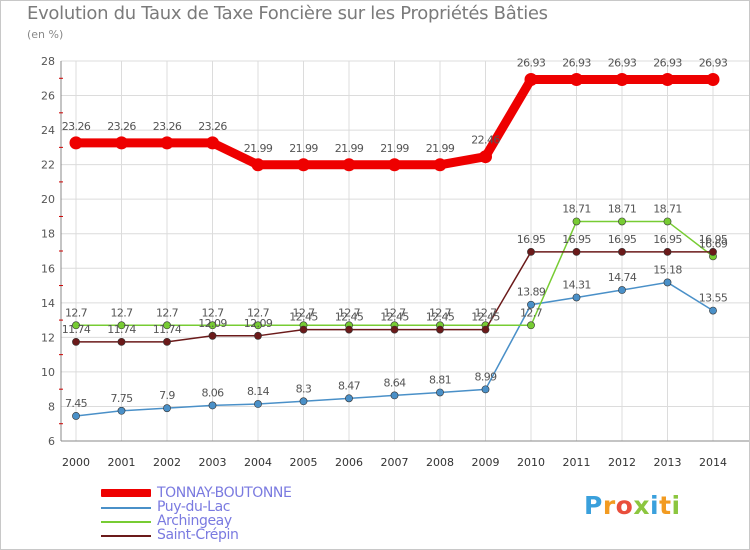 This screenshot has height=550, width=750. Describe the element at coordinates (349, 462) in the screenshot. I see `x-tick-label: 2006` at that location.